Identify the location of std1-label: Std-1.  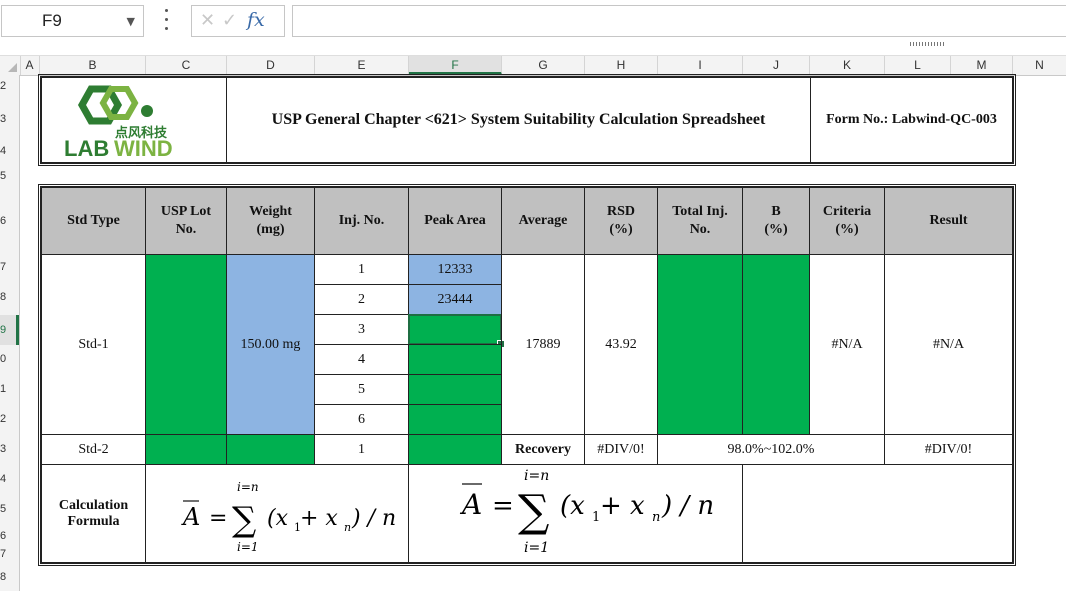
(93, 344).